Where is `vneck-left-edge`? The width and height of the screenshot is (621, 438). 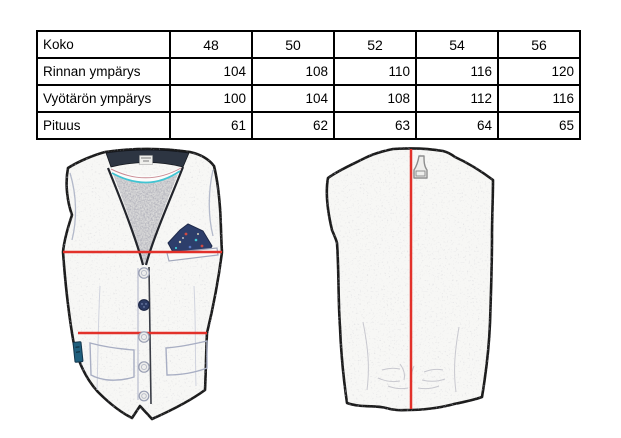 vneck-left-edge is located at coordinates (125, 216).